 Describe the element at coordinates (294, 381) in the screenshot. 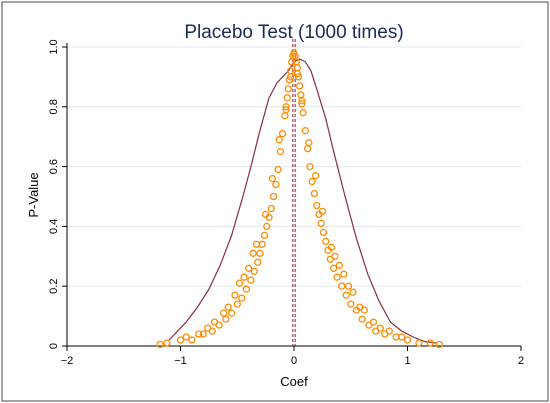

I see `x-axis-title: Coef` at that location.